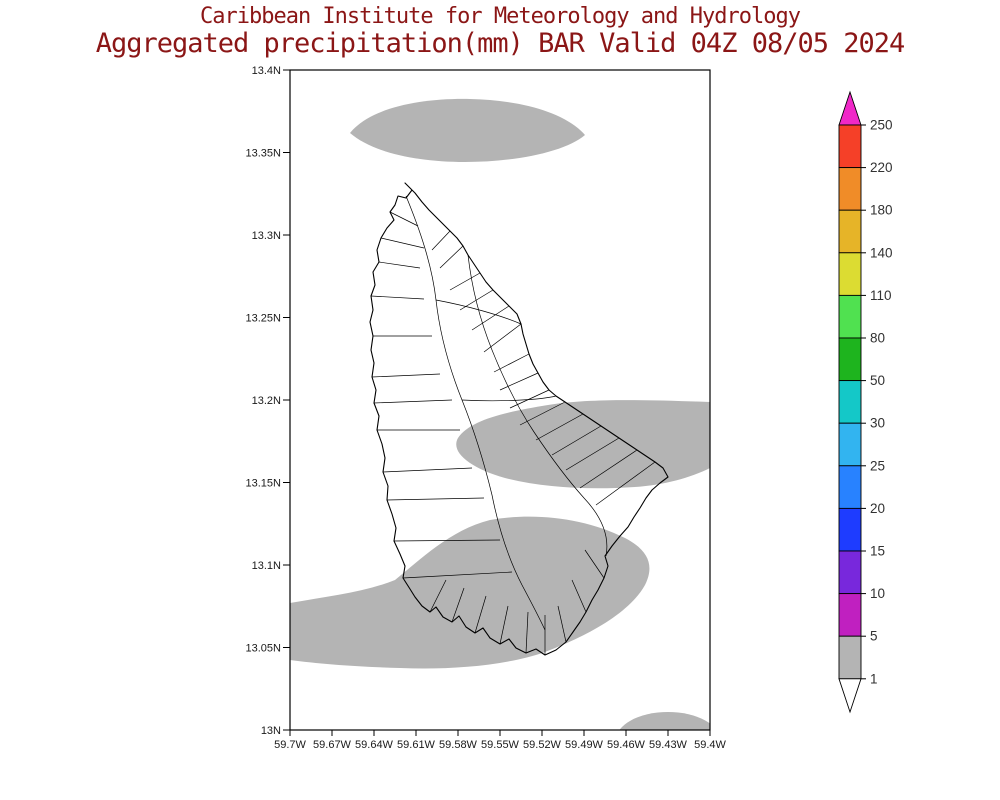 The height and width of the screenshot is (800, 1000). Describe the element at coordinates (877, 423) in the screenshot. I see `colorbar-label: 30` at that location.